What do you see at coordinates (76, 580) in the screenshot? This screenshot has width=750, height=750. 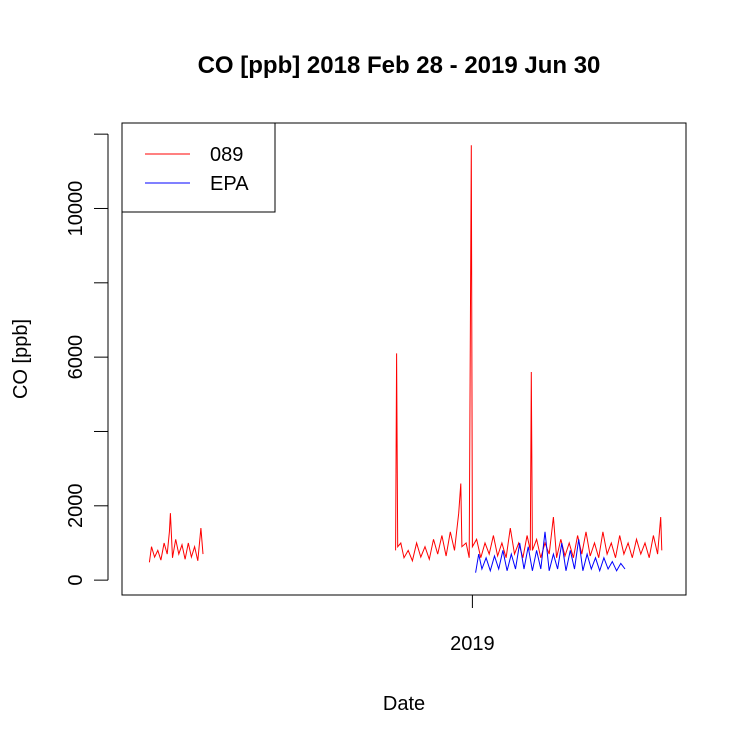 I see `y-tick-label-0: 0` at bounding box center [76, 580].